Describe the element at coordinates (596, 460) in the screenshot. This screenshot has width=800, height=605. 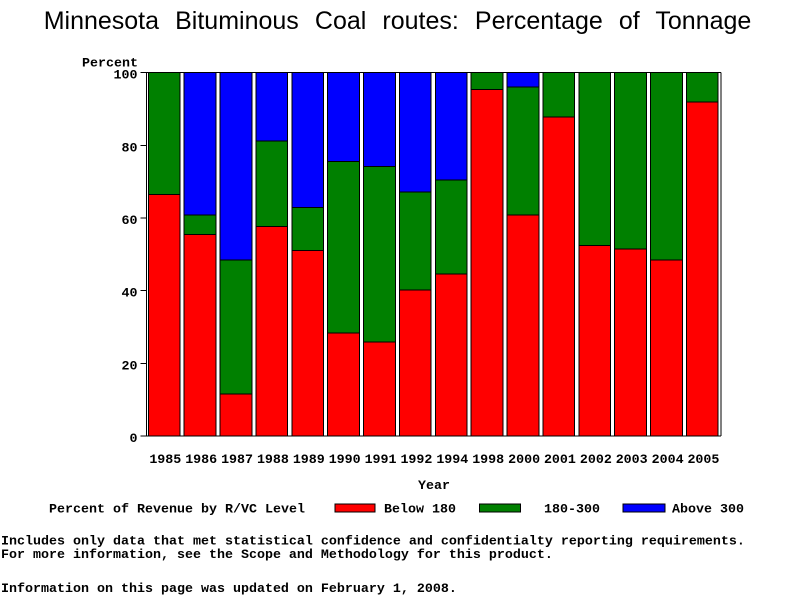
I see `svg-text: 2002` at that location.